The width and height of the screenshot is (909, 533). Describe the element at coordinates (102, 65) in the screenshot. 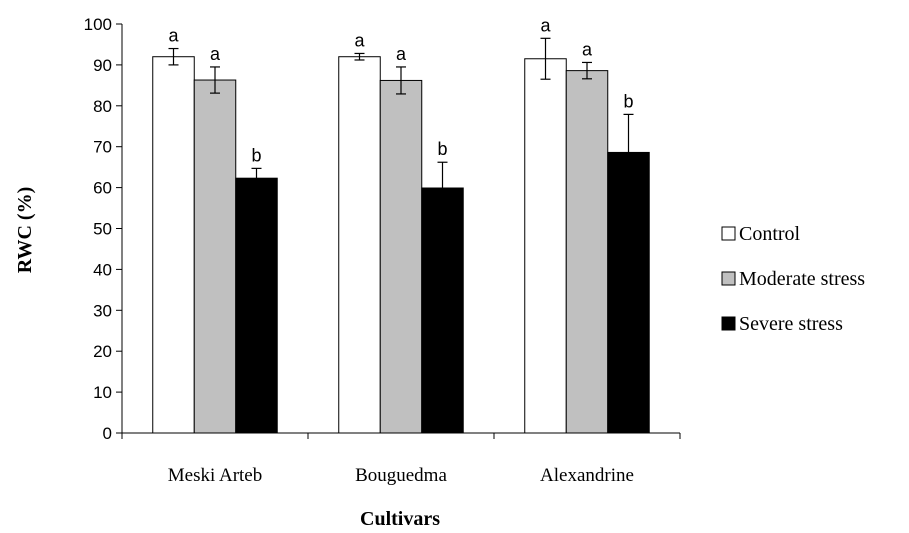

I see `y-tick-label: 90` at that location.